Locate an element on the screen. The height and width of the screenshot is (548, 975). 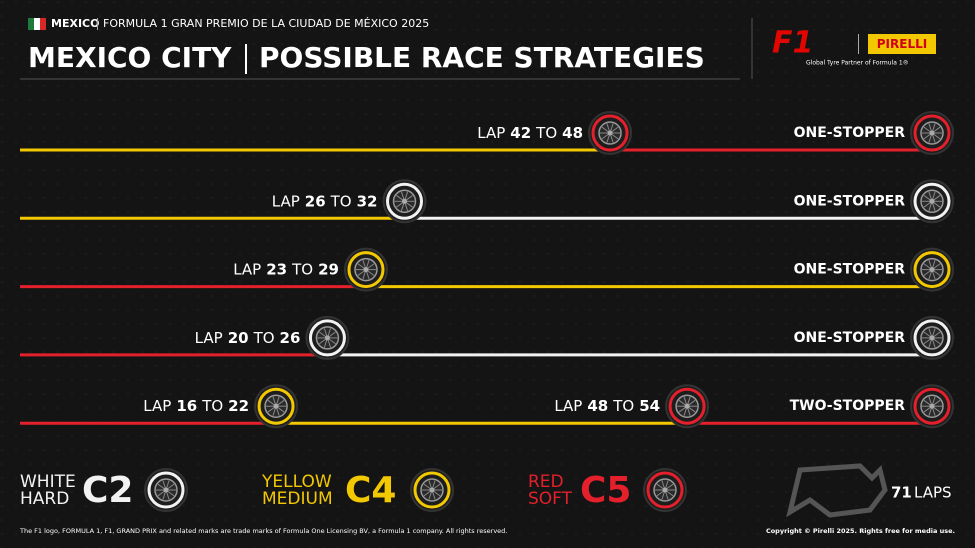
pit-window: LAP 26 TO 32 is located at coordinates (325, 201).